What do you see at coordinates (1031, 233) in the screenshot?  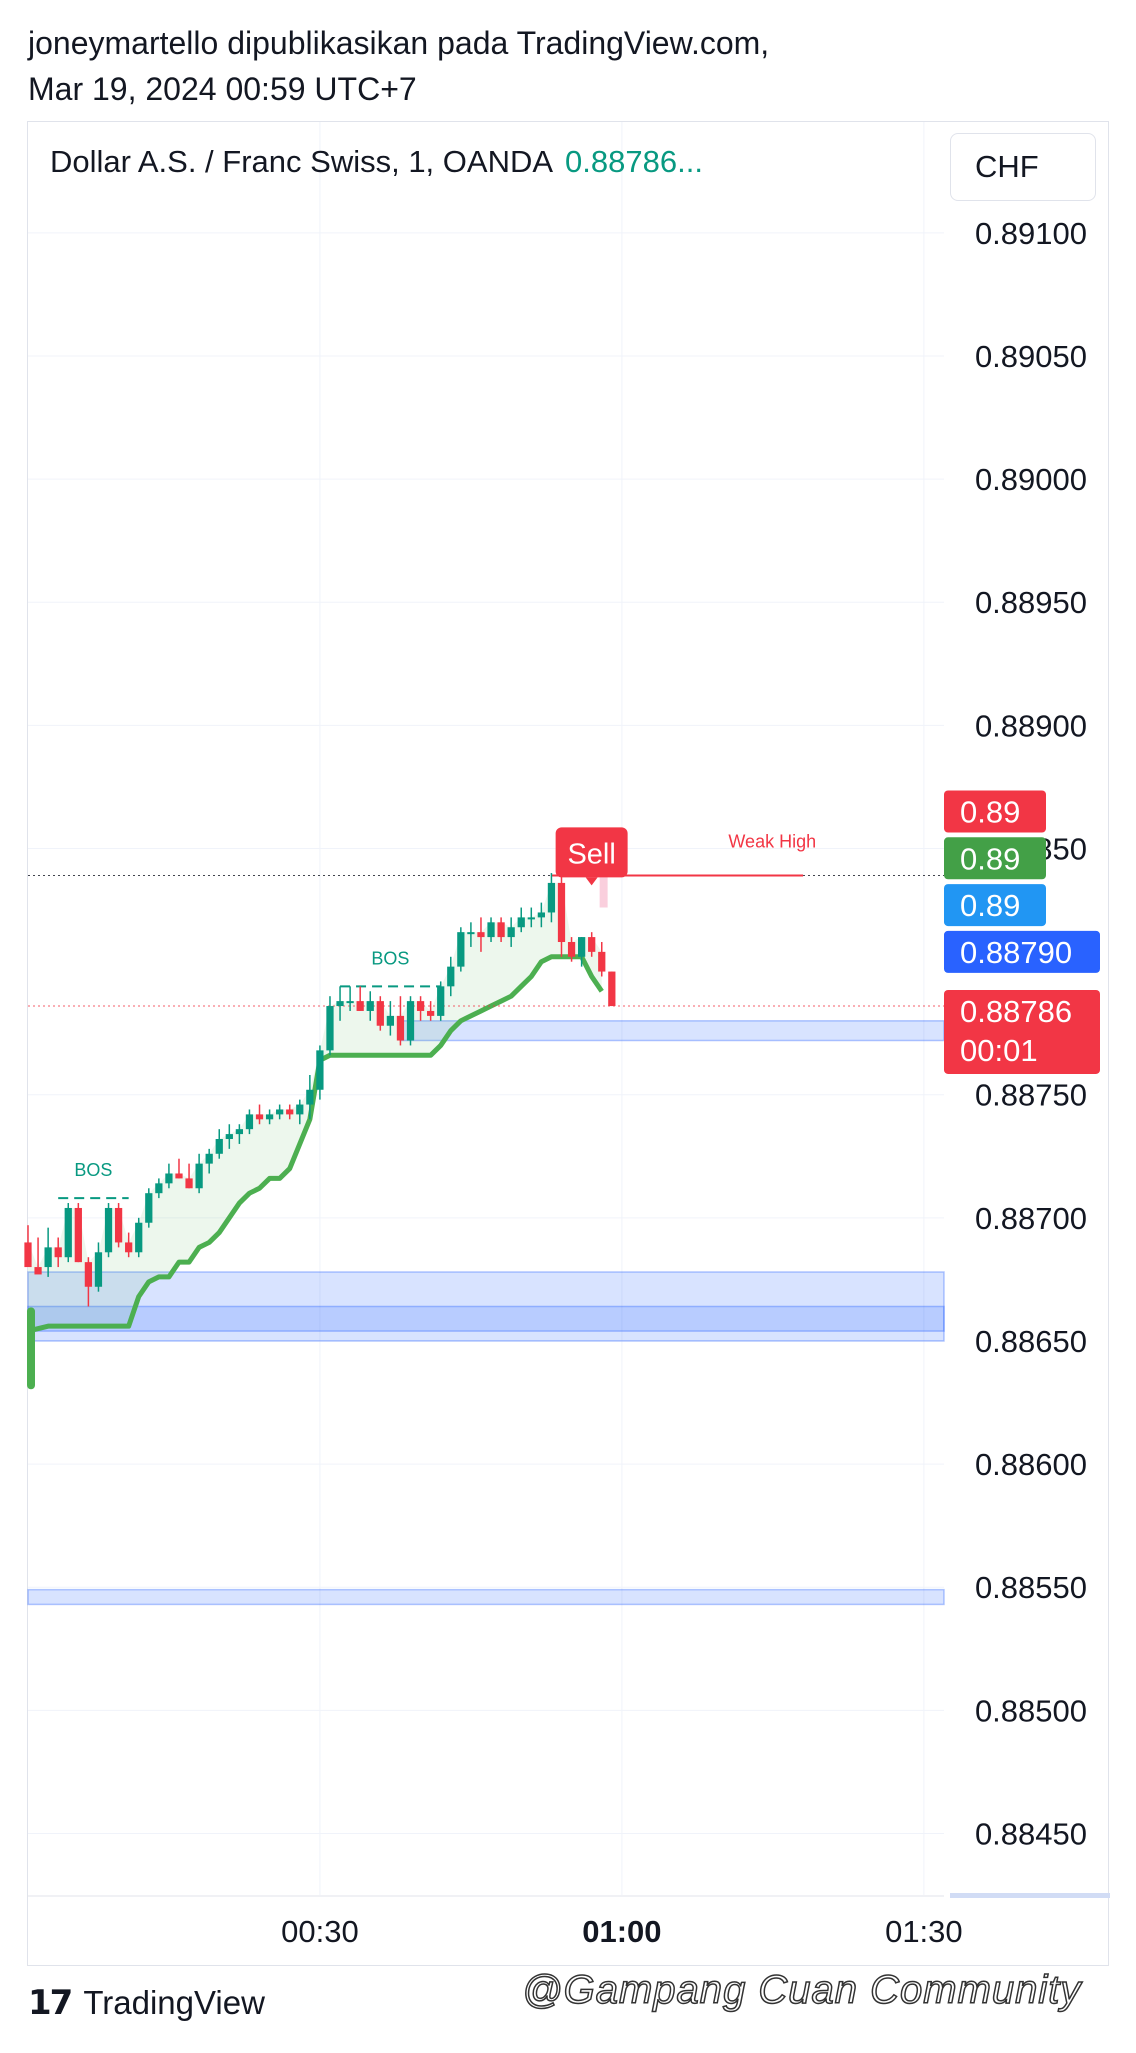 I see `y-tick-label: 0.89100` at bounding box center [1031, 233].